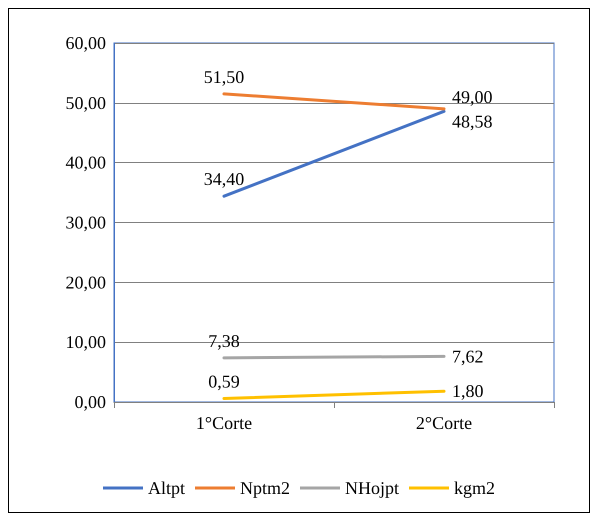 The height and width of the screenshot is (521, 598). Describe the element at coordinates (444, 423) in the screenshot. I see `x-tick-label: 2°Corte` at that location.